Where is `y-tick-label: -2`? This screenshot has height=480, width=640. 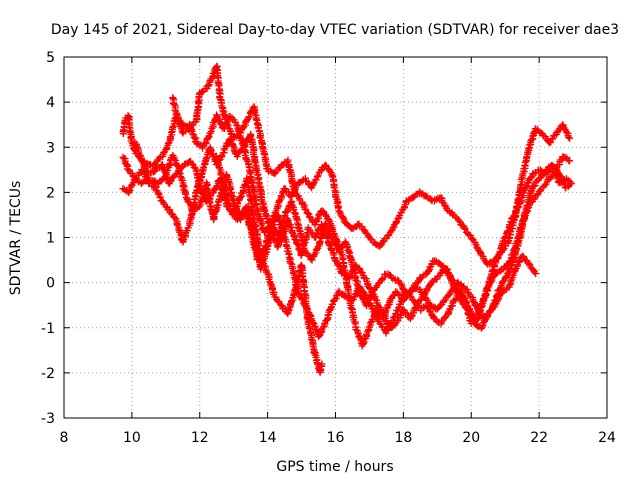 y-tick-label: -2 is located at coordinates (48, 374).